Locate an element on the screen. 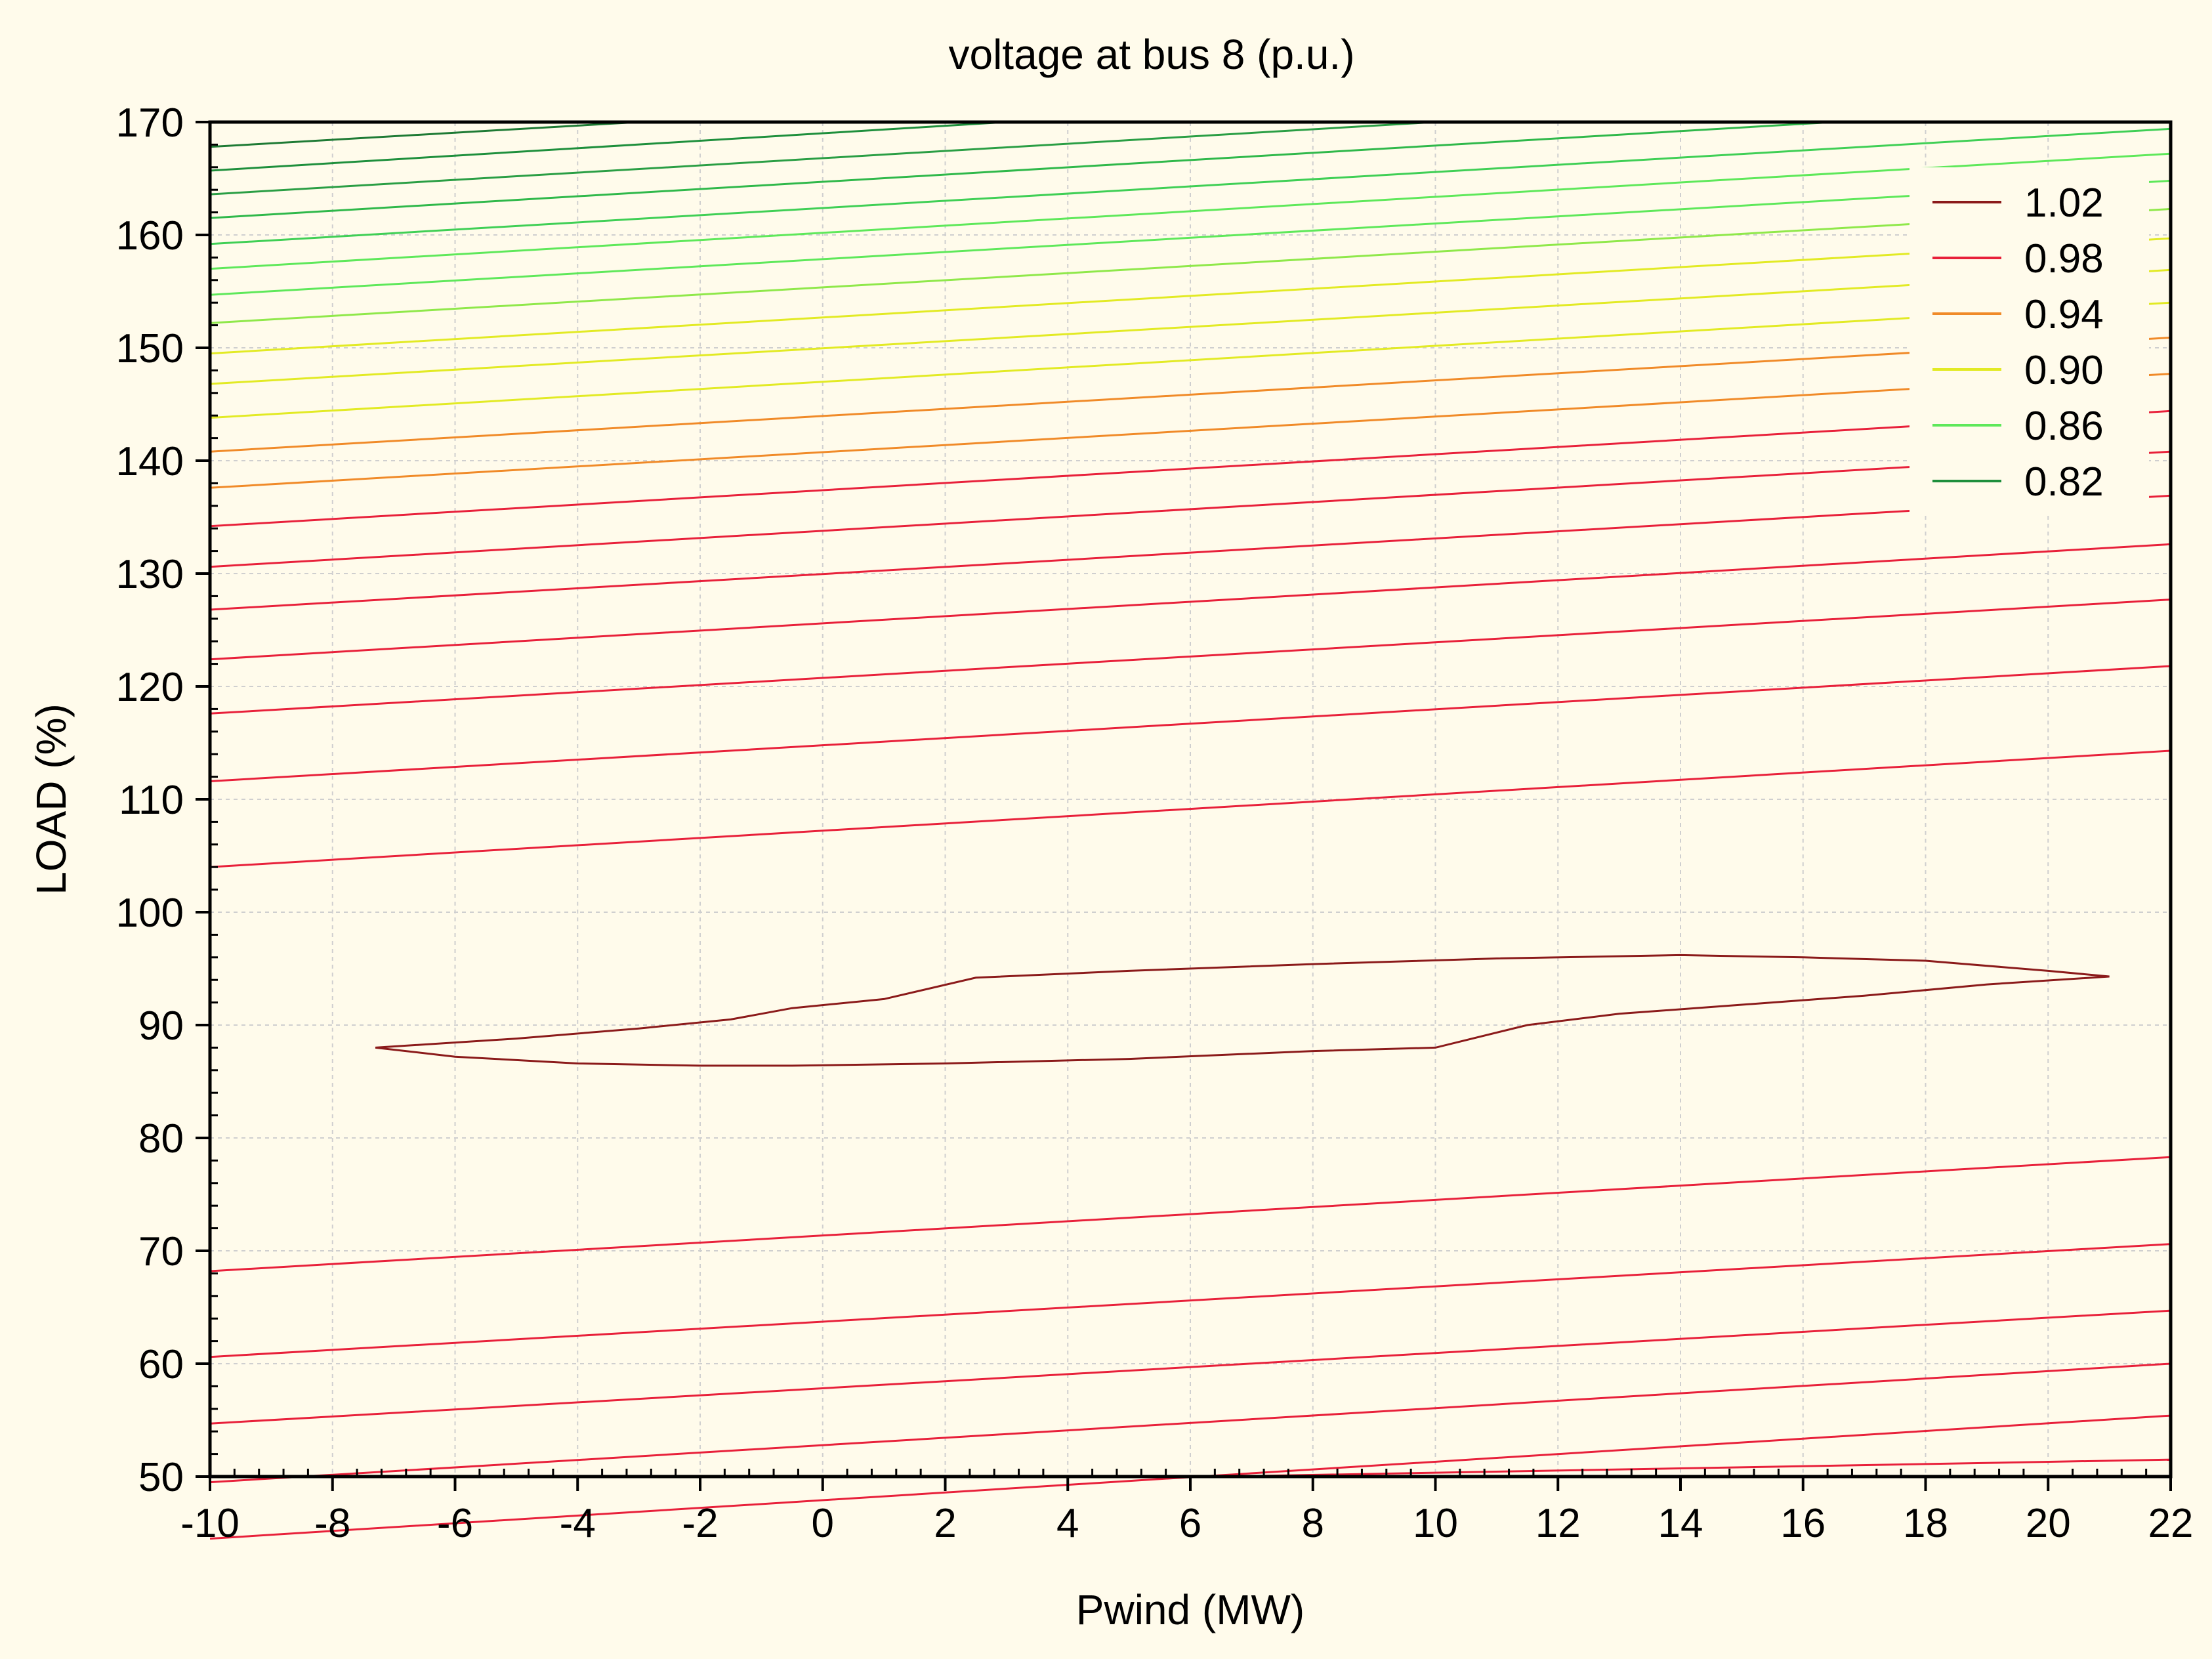  x-tick-label: 16 is located at coordinates (1803, 1523).